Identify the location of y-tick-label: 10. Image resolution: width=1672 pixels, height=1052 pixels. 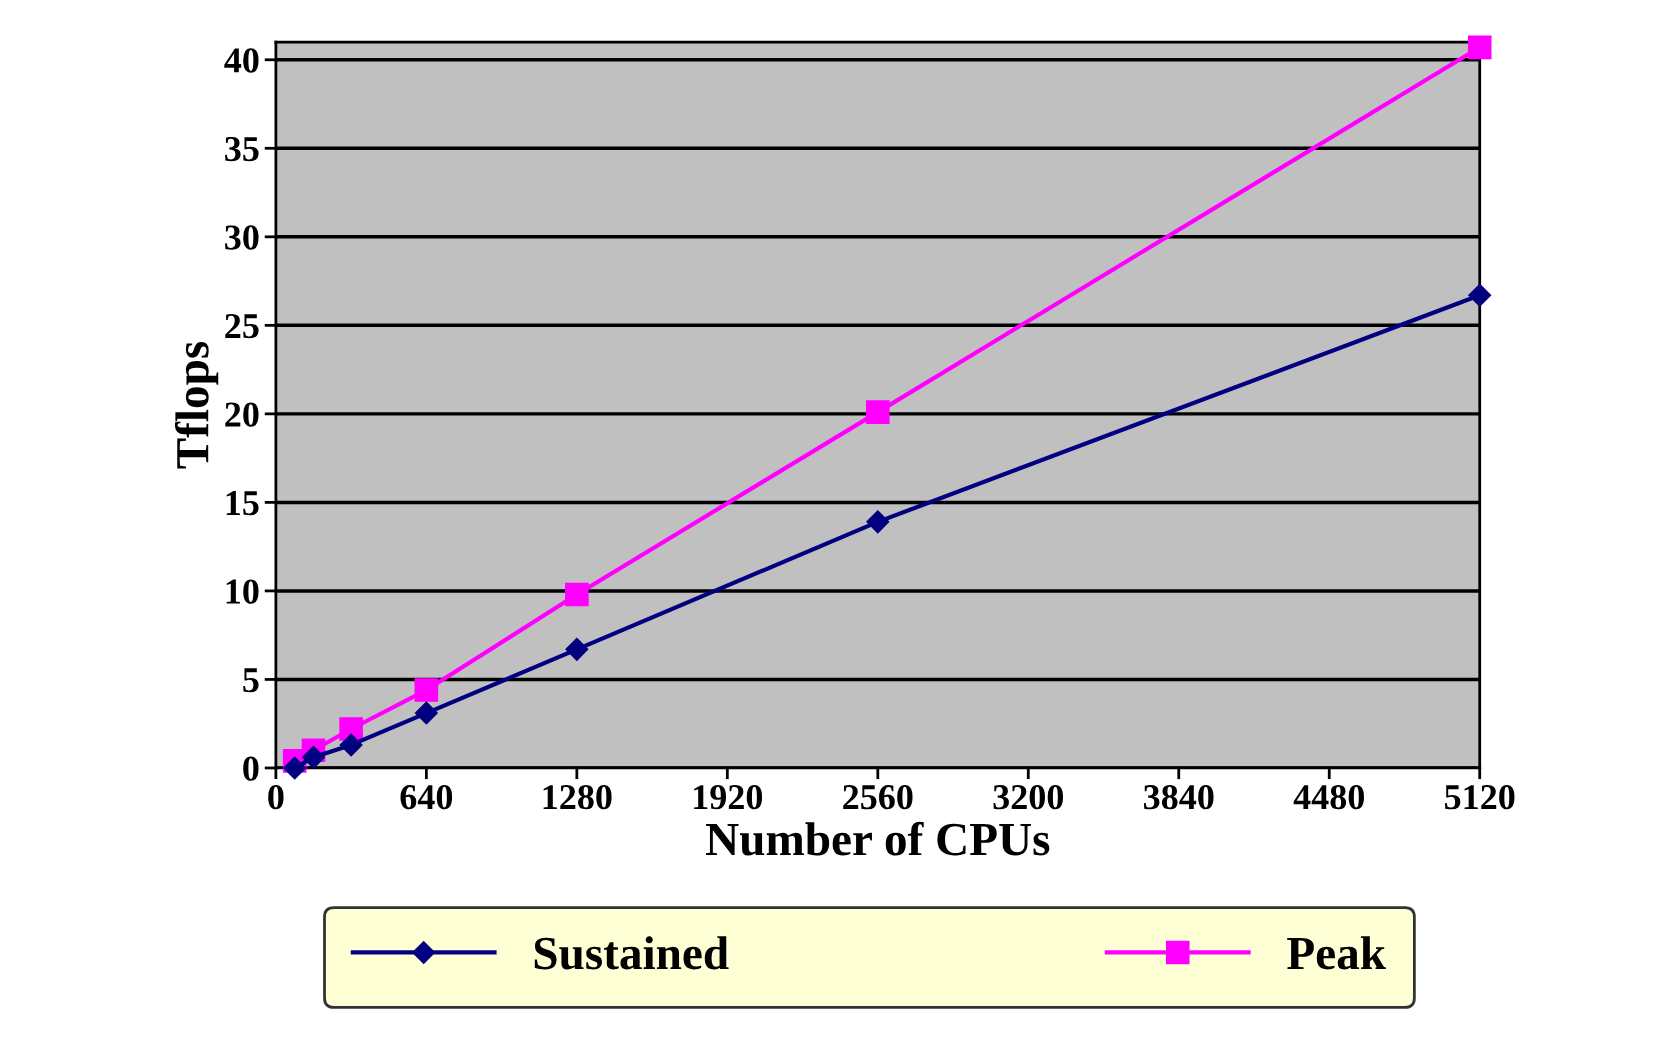
(242, 591).